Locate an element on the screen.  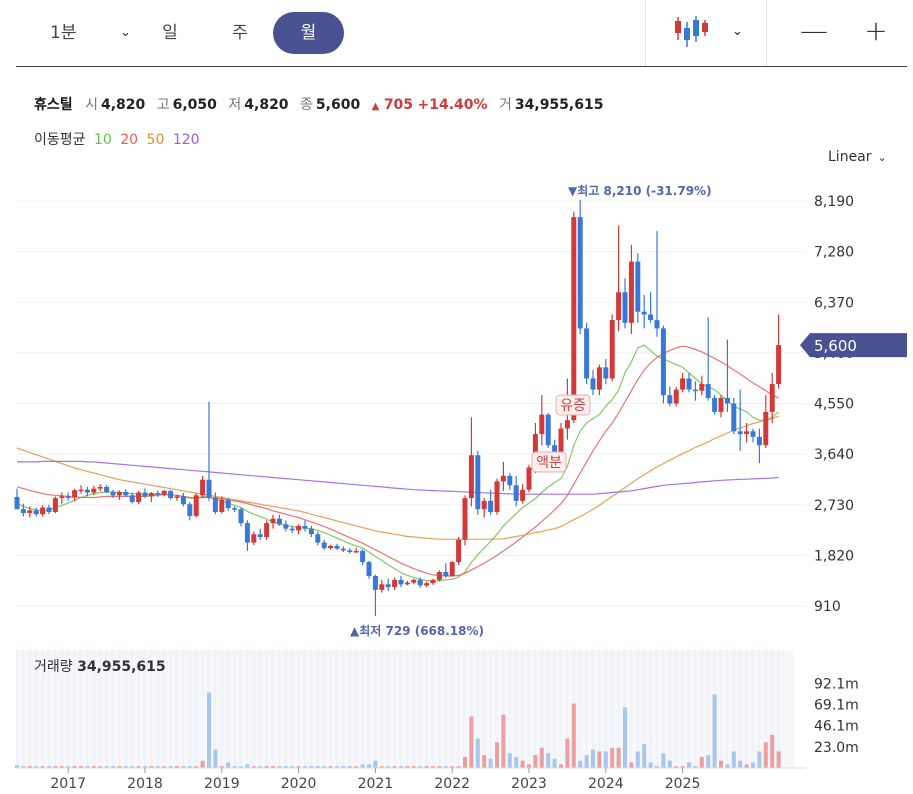
current-price-tag-bg is located at coordinates (853, 345).